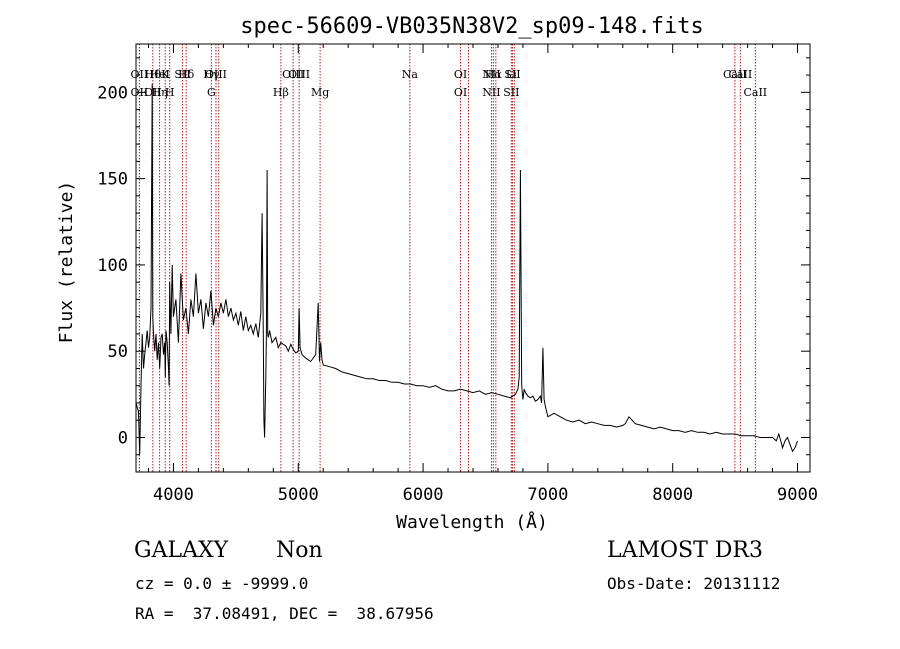  What do you see at coordinates (123, 438) in the screenshot?
I see `y-tick-label: 0` at bounding box center [123, 438].